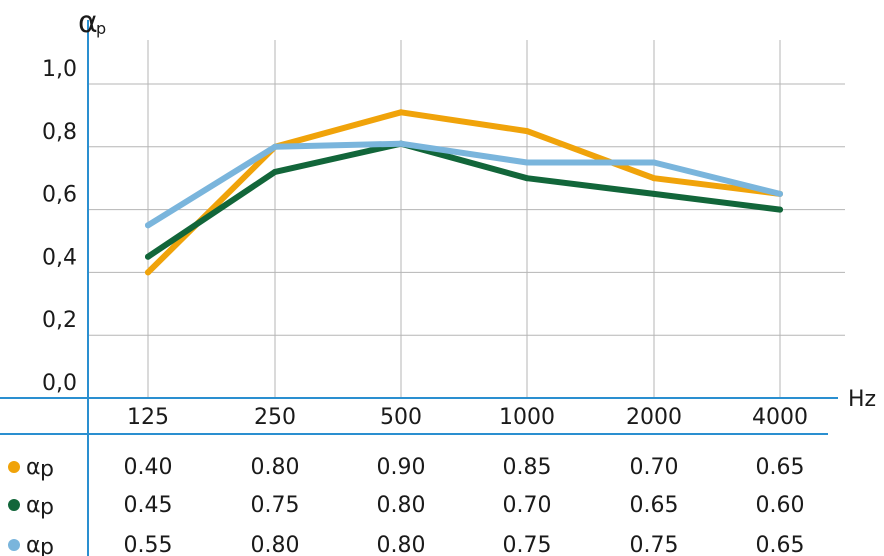 This screenshot has width=884, height=556. Describe the element at coordinates (148, 505) in the screenshot. I see `table-cell: 0.45` at that location.